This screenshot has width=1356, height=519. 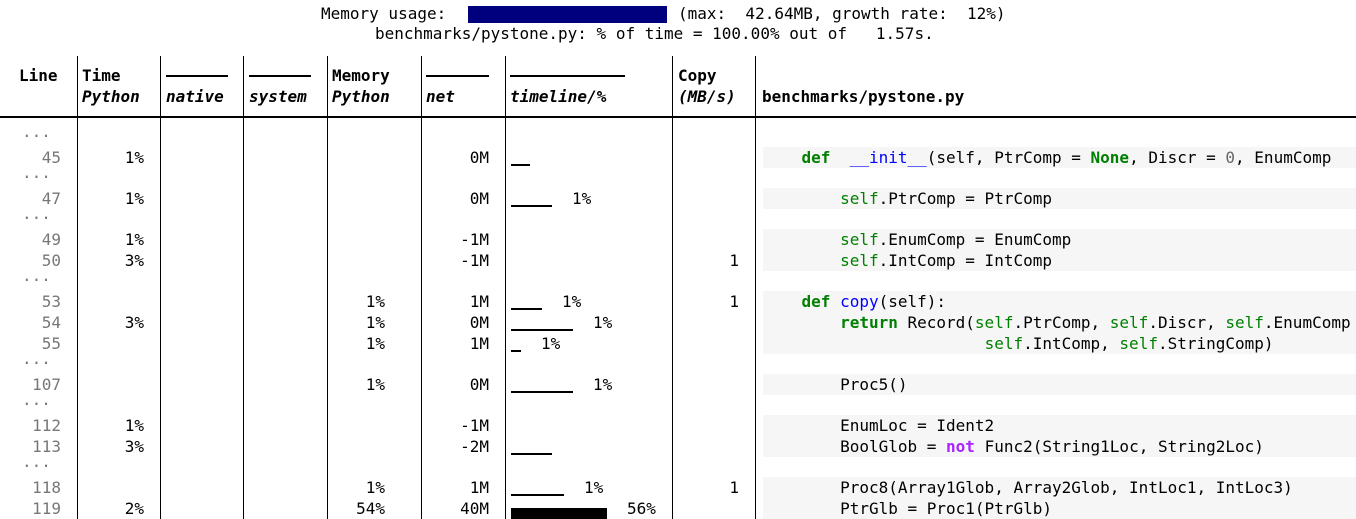 What do you see at coordinates (1059, 260) in the screenshot?
I see `code-line: self.IntComp = IntComp` at bounding box center [1059, 260].